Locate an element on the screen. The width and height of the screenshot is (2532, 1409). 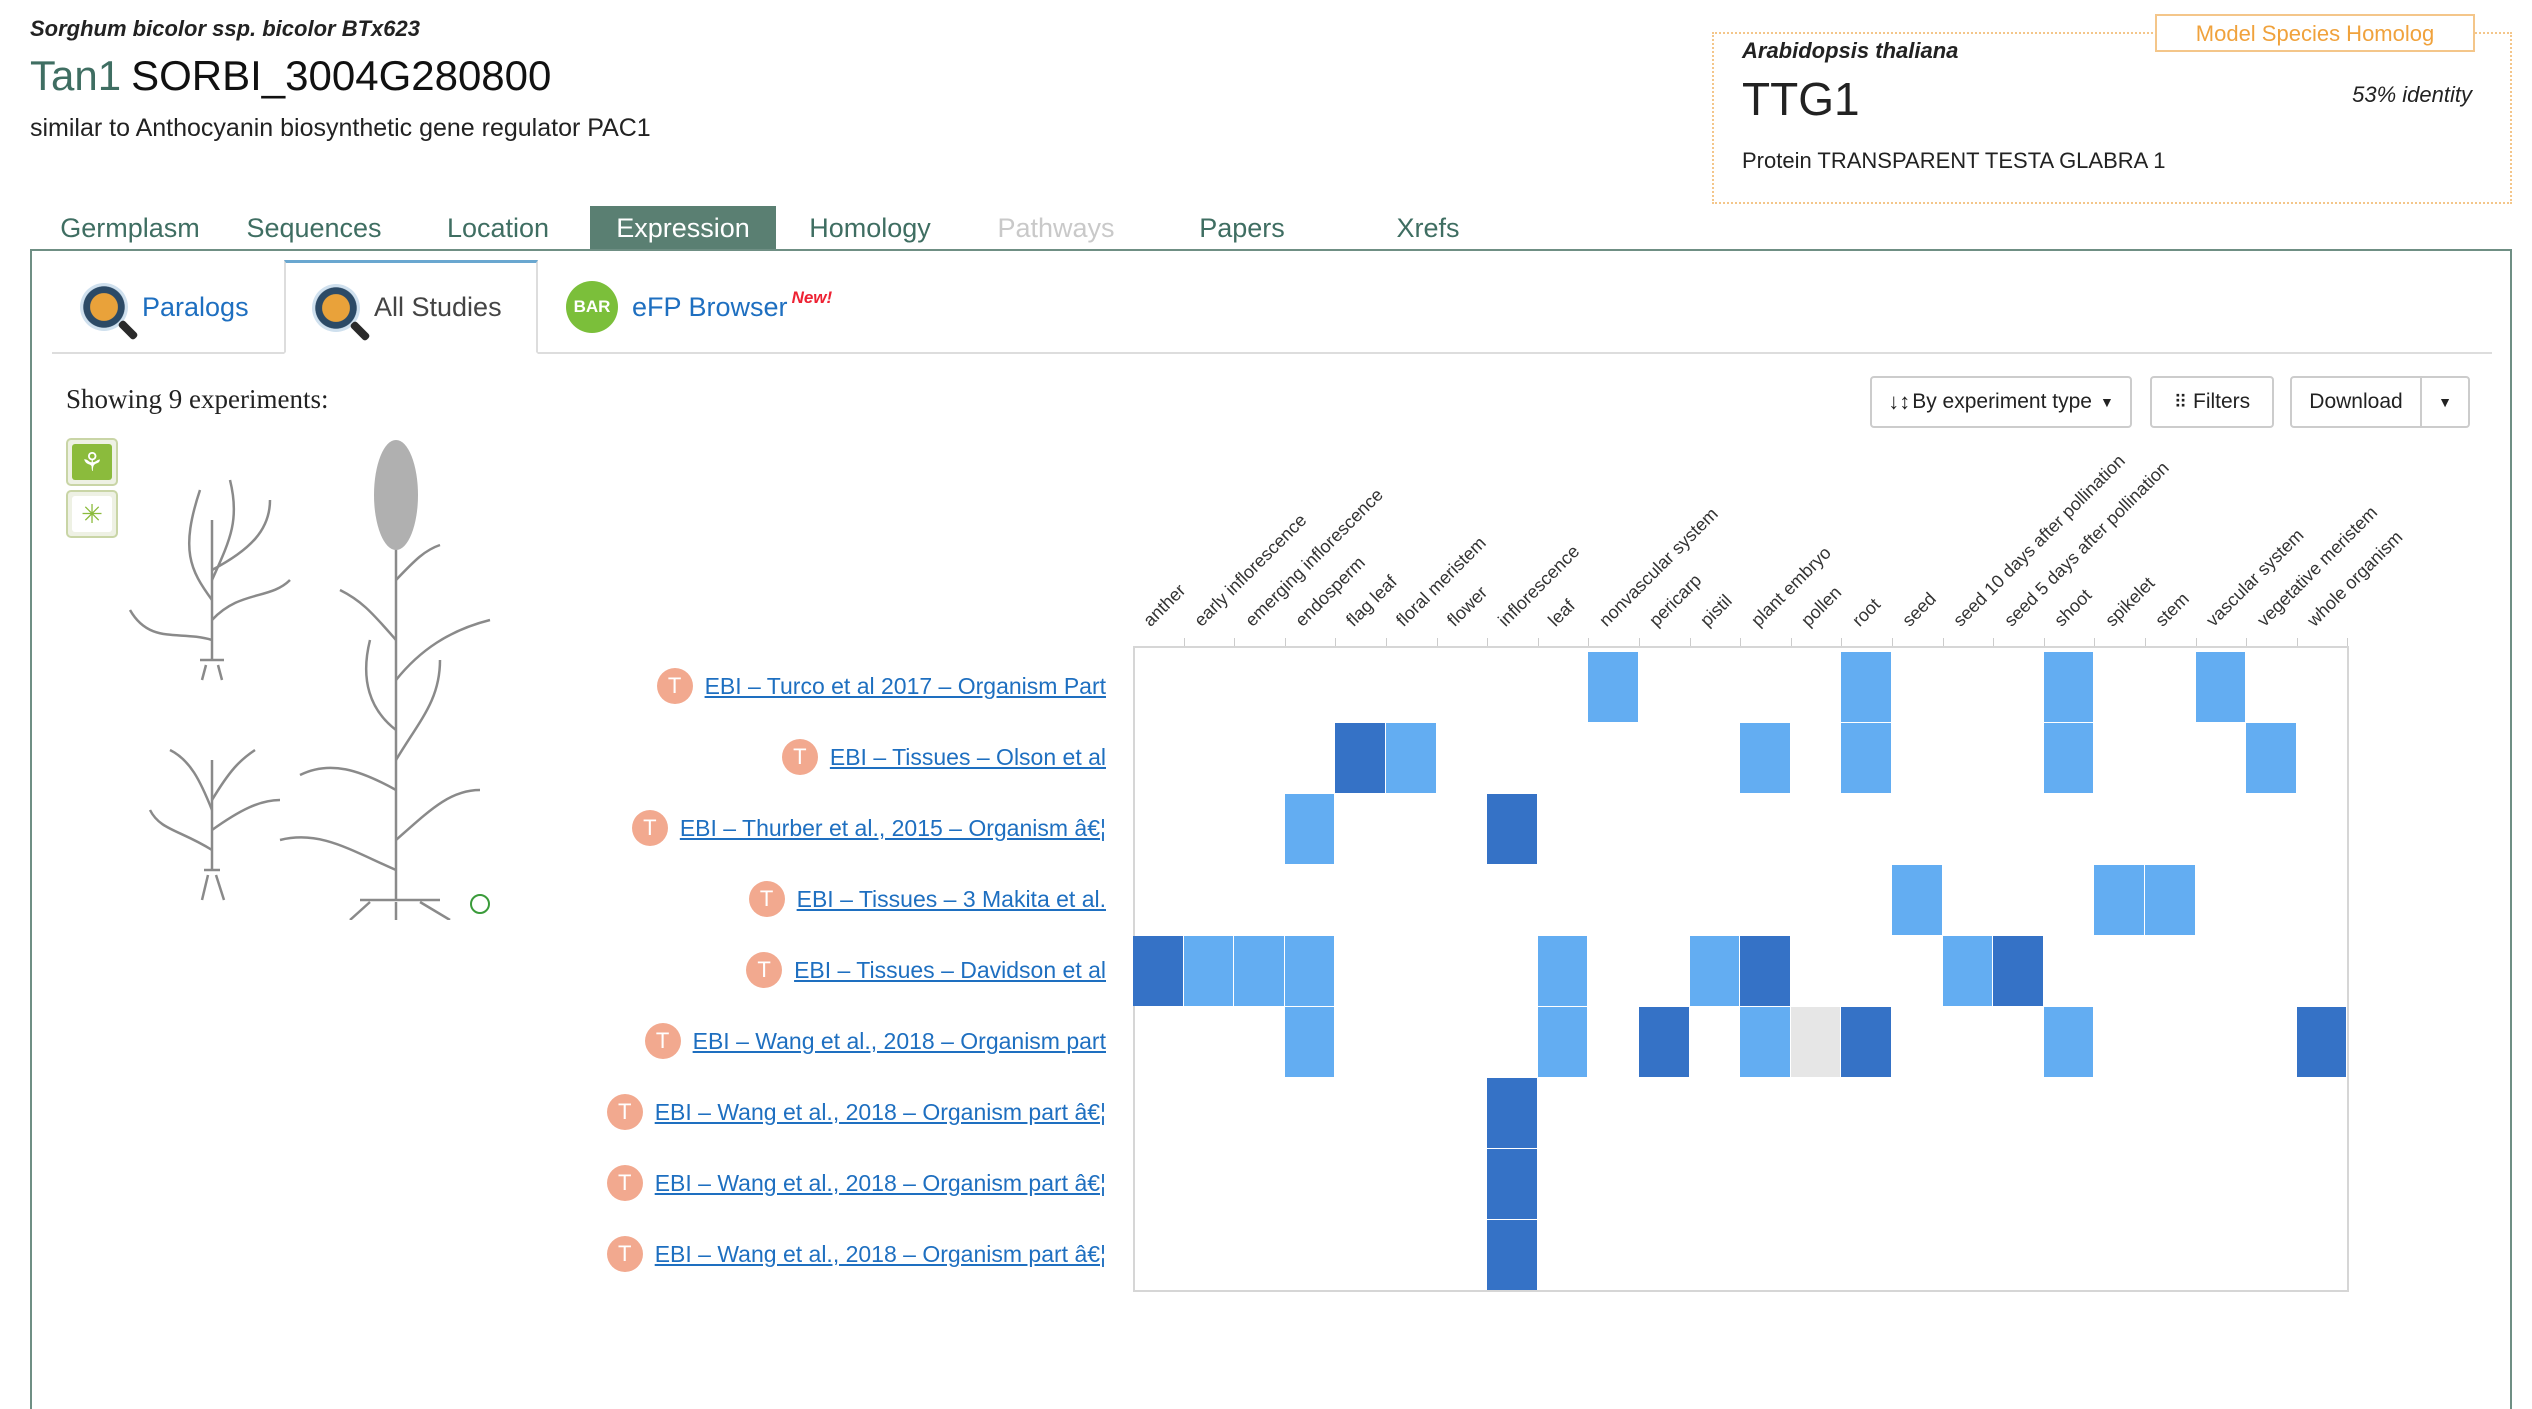
sort-button: ↓↕ By experiment type ▼ is located at coordinates (2001, 402).